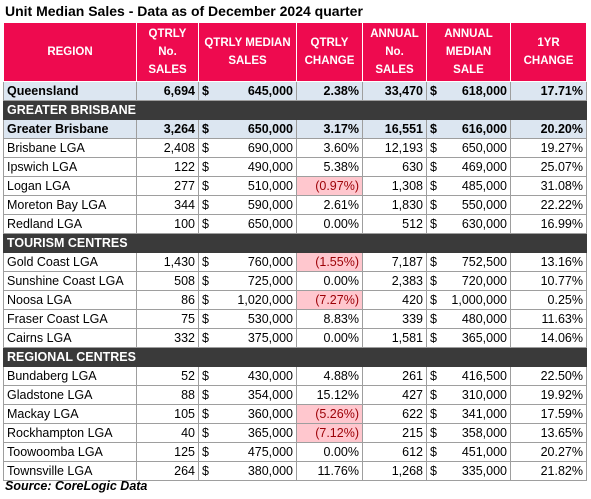 This screenshot has width=591, height=499. What do you see at coordinates (70, 452) in the screenshot?
I see `region-cell: Toowoomba LGA` at bounding box center [70, 452].